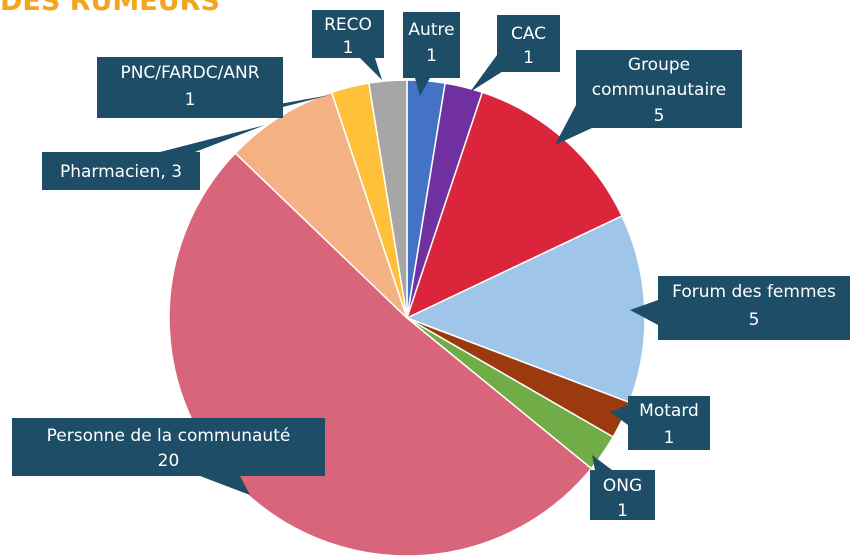  Describe the element at coordinates (431, 30) in the screenshot. I see `data-label-category: Autre` at that location.